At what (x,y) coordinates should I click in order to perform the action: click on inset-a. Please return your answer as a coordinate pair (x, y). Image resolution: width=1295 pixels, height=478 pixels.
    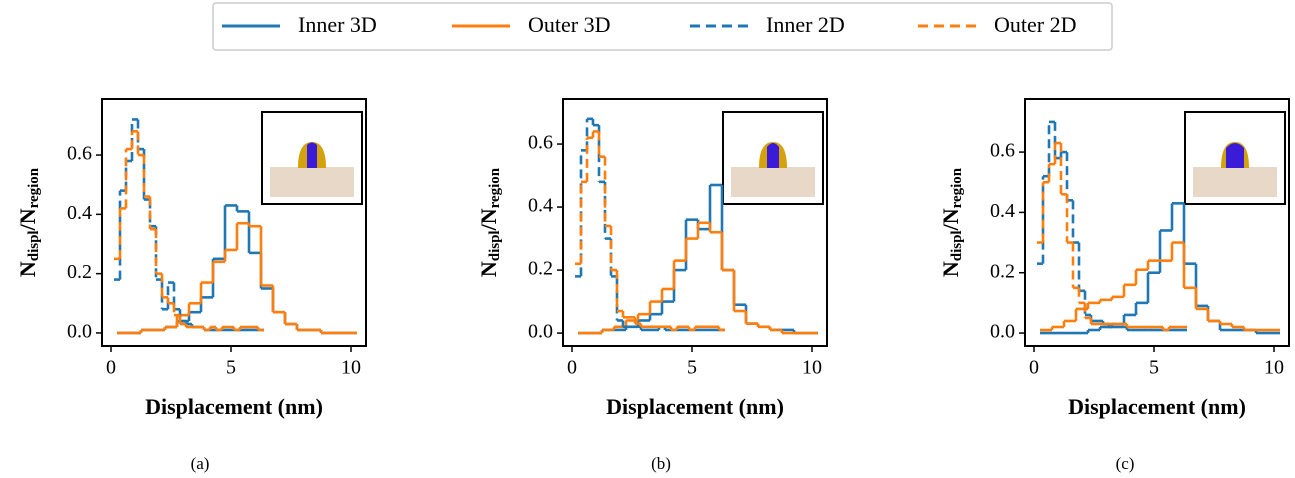
    Looking at the image, I should click on (312, 158).